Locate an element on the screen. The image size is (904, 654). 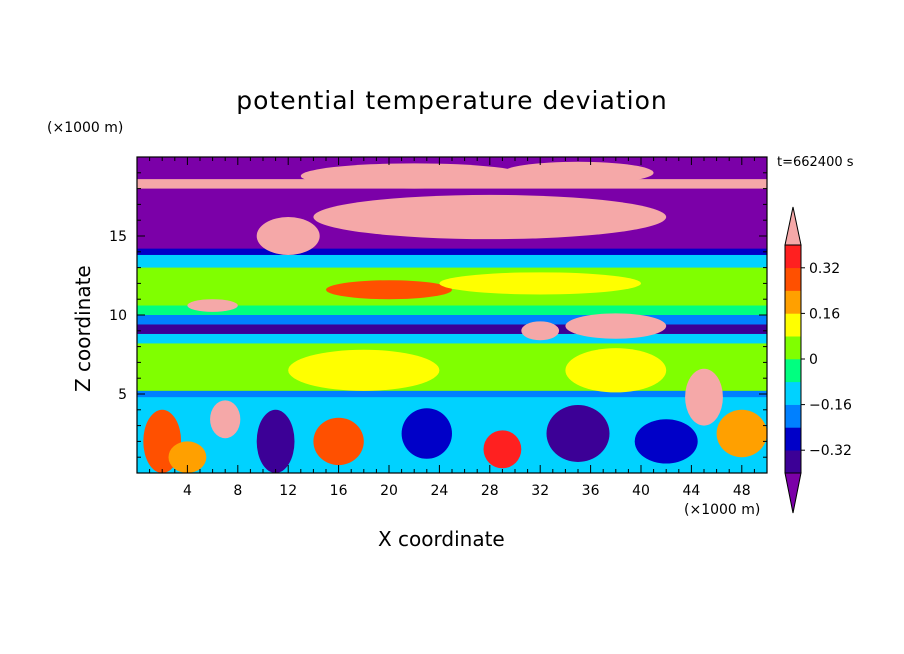
y-tick-label: 15 is located at coordinates (118, 237).